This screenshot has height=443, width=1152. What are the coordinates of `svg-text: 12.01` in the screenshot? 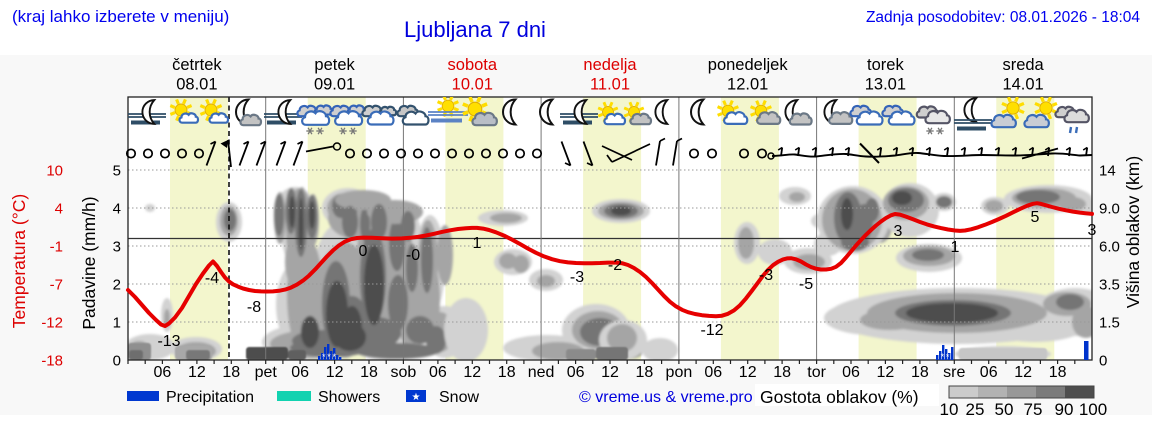 It's located at (747, 85).